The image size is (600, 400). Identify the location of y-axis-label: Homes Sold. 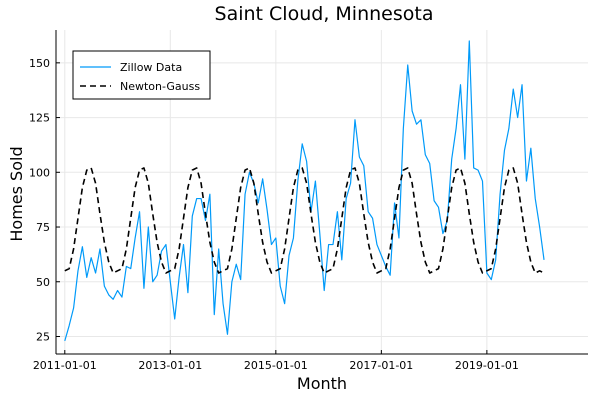
(16, 193).